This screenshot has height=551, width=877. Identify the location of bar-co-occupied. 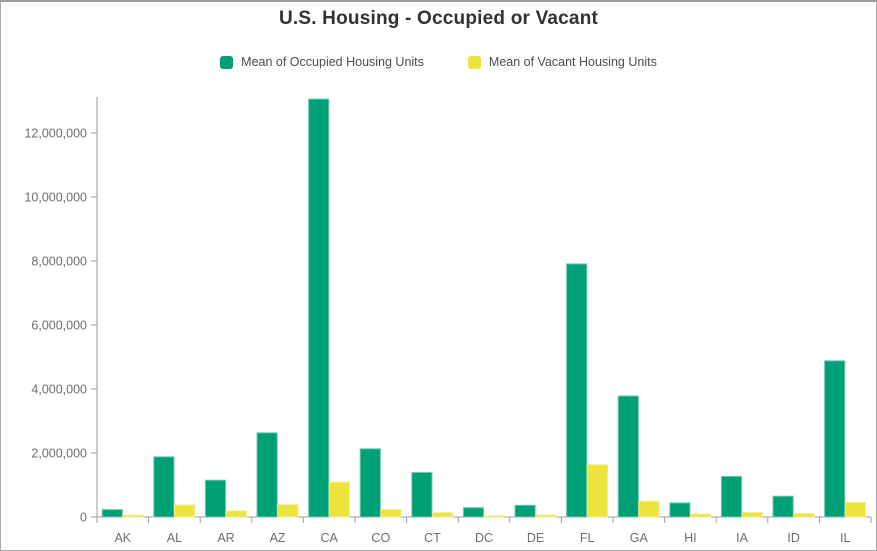
(370, 483).